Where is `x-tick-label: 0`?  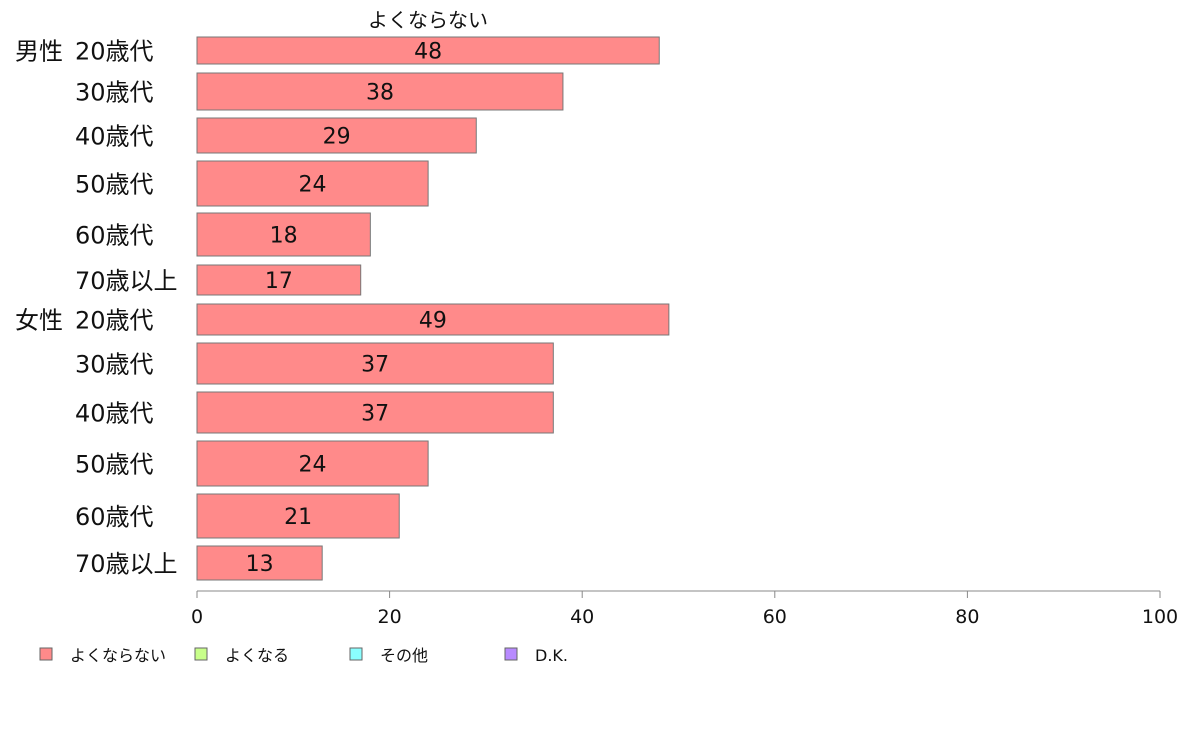 x-tick-label: 0 is located at coordinates (197, 617).